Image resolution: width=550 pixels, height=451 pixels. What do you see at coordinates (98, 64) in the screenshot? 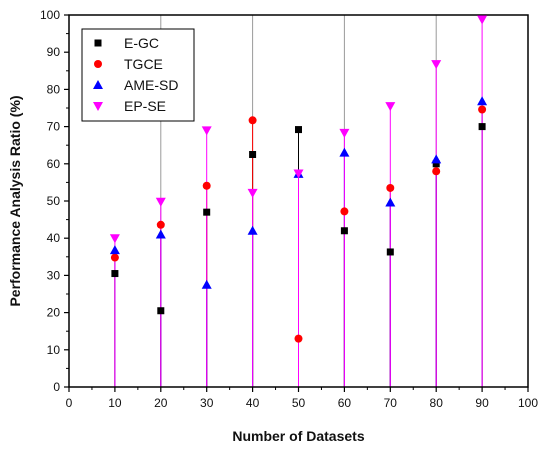
I see `legend-marker-tgce` at bounding box center [98, 64].